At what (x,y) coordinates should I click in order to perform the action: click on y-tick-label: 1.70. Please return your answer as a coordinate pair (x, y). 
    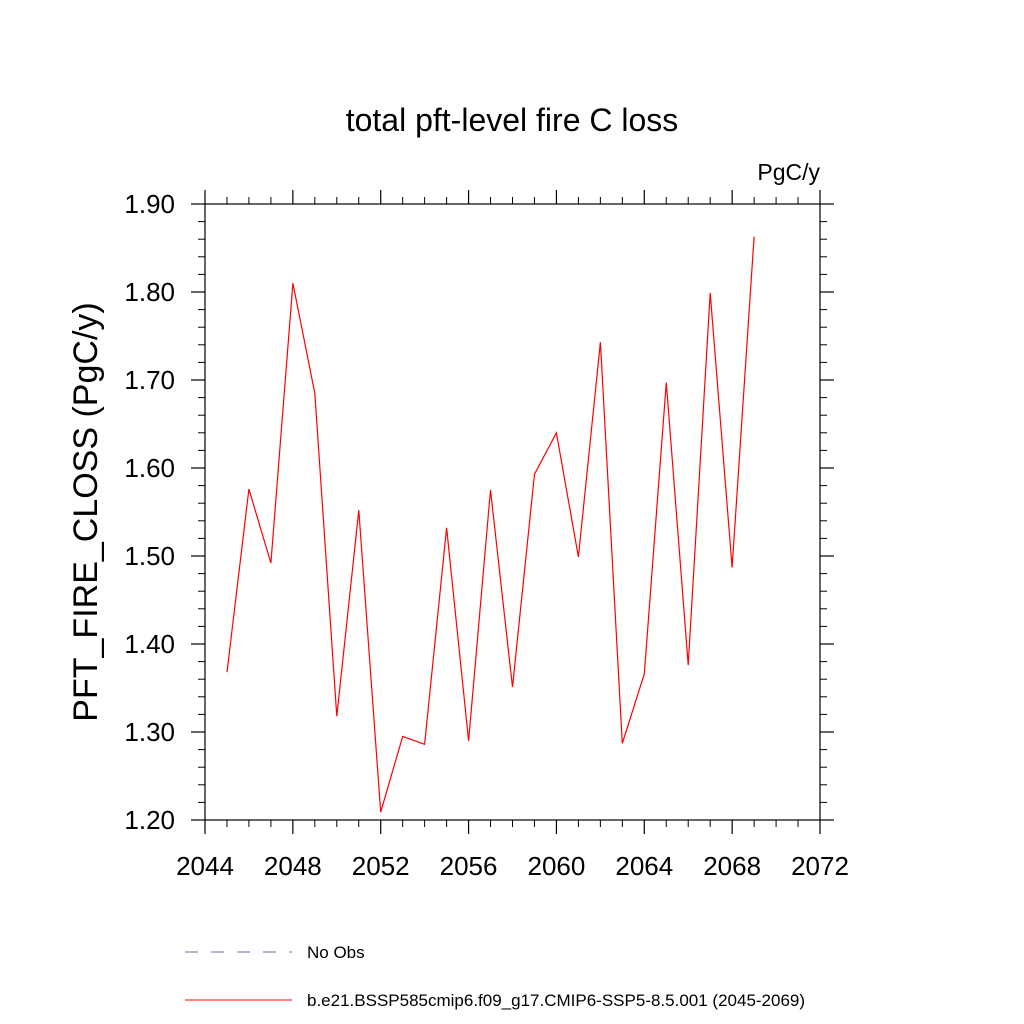
    Looking at the image, I should click on (149, 380).